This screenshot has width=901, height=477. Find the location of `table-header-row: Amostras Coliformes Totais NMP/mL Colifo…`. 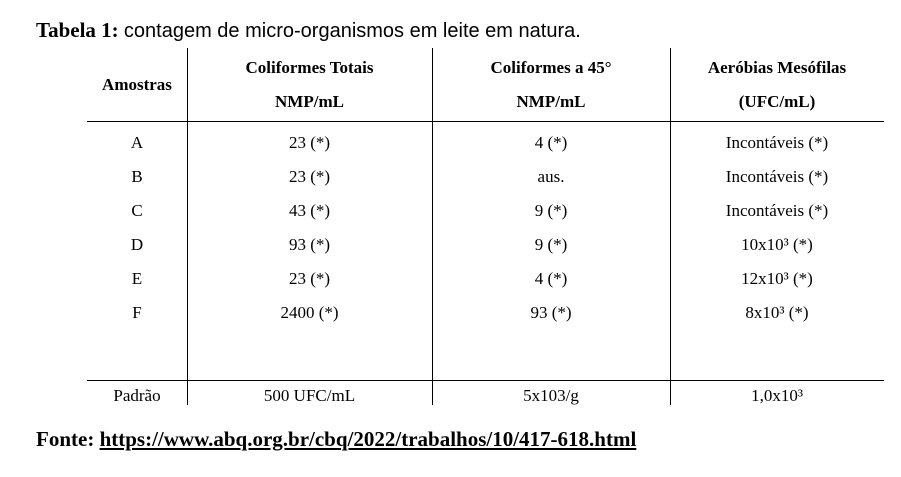

table-header-row: Amostras Coliformes Totais NMP/mL Colifo… is located at coordinates (485, 85).